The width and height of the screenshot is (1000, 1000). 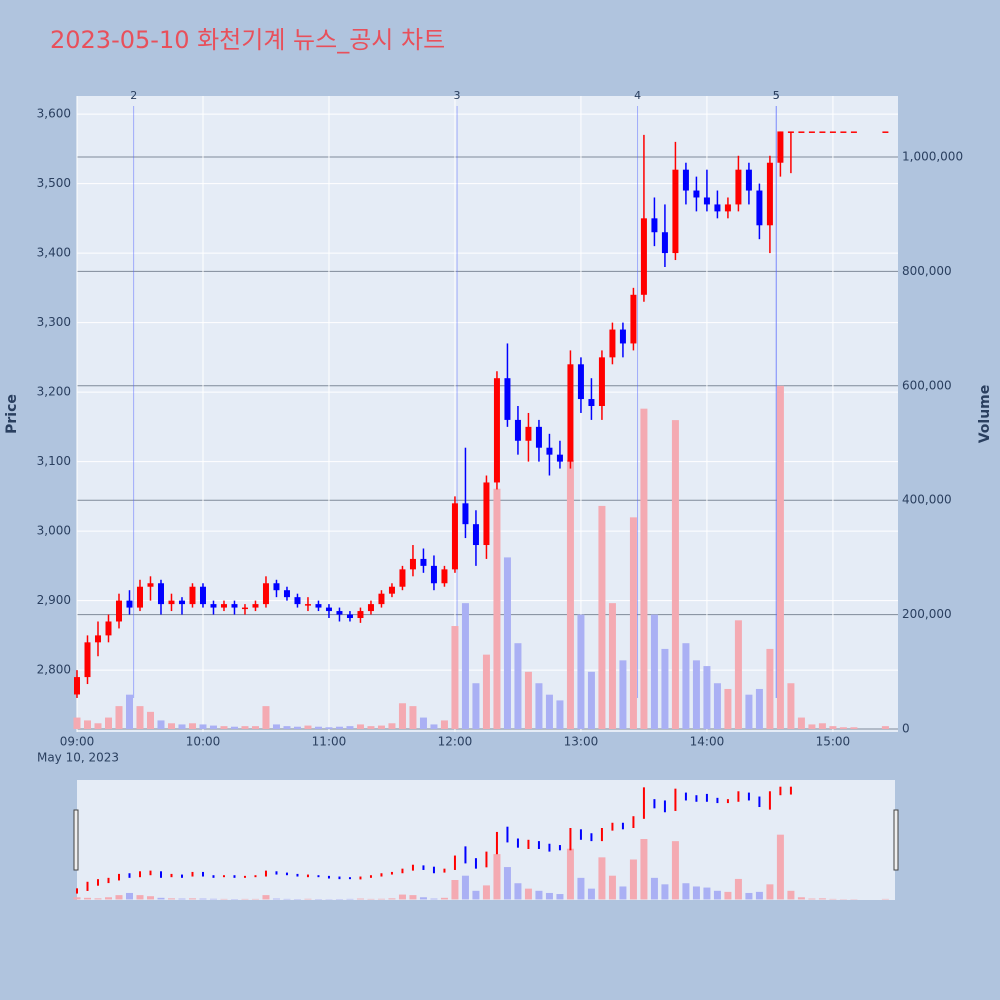 I want to click on x-tick-label: 15:00, so click(x=833, y=742).